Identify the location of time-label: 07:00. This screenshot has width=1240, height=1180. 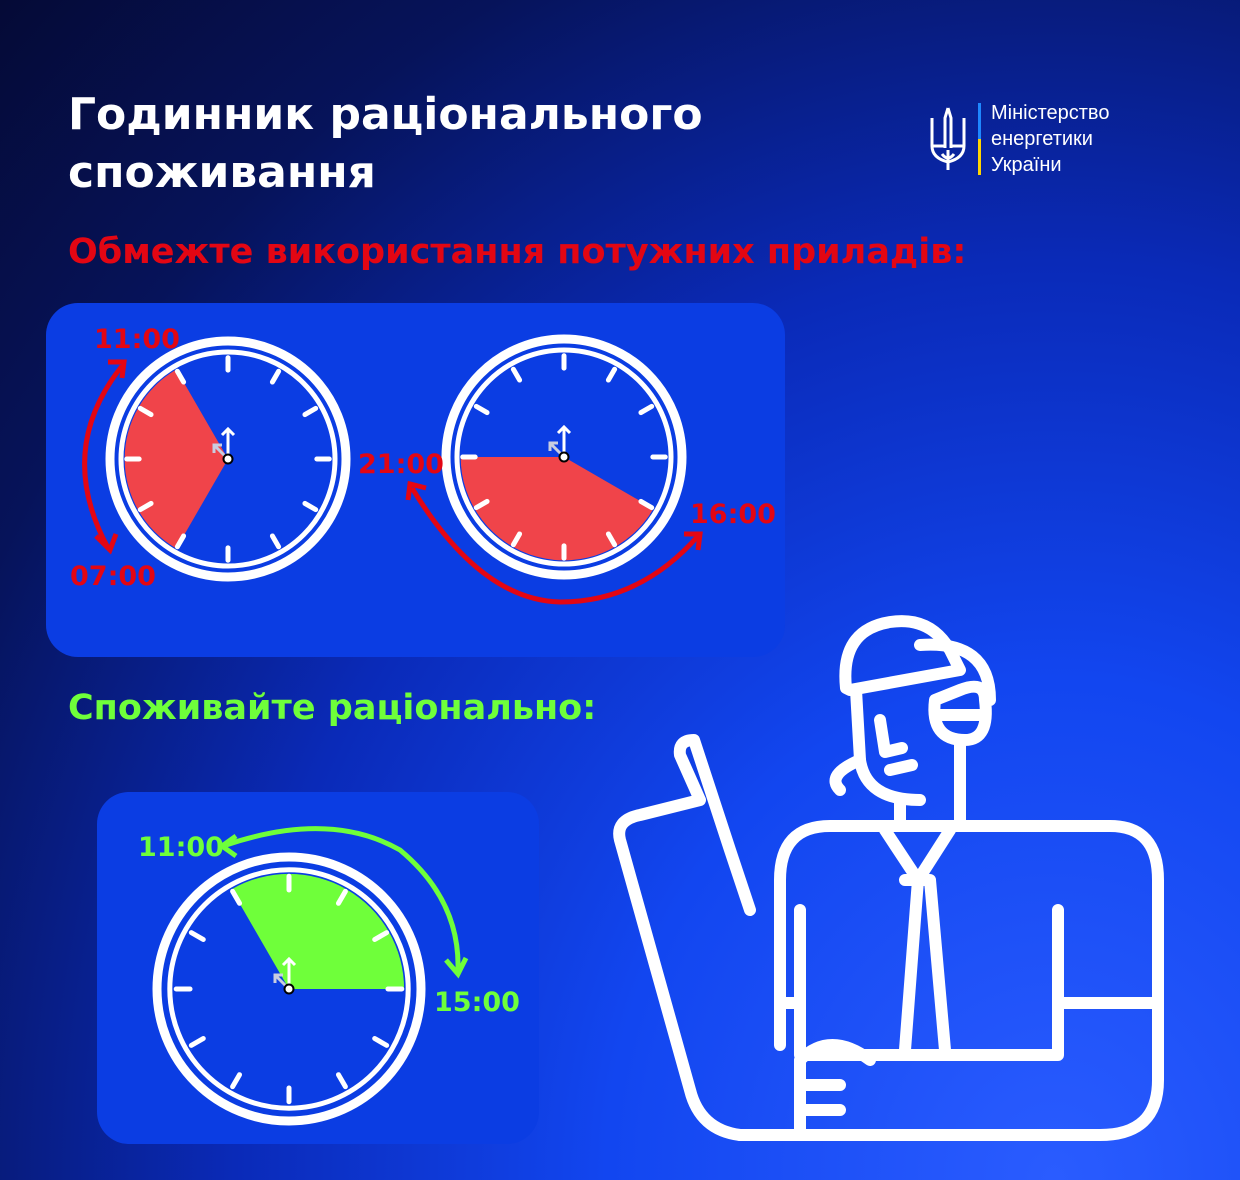
(113, 576).